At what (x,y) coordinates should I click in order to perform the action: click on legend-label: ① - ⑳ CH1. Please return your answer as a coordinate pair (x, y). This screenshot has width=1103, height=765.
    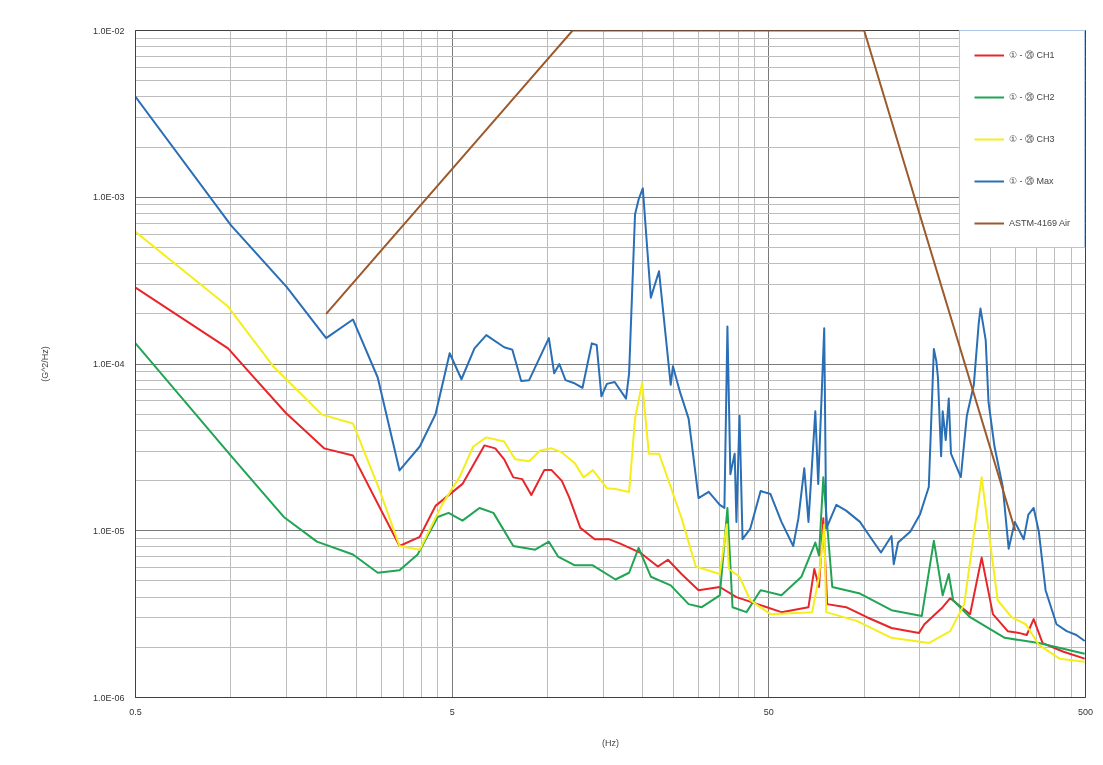
    Looking at the image, I should click on (1031, 55).